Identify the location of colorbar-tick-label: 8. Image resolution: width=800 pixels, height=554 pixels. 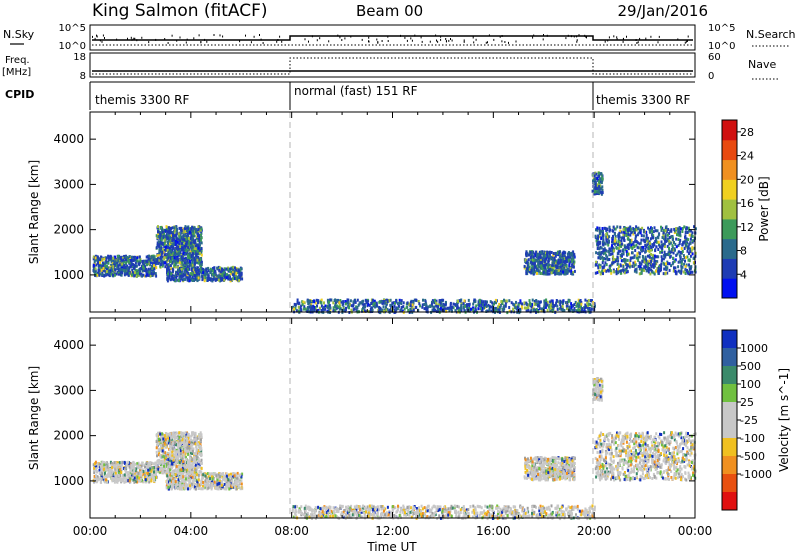
(743, 251).